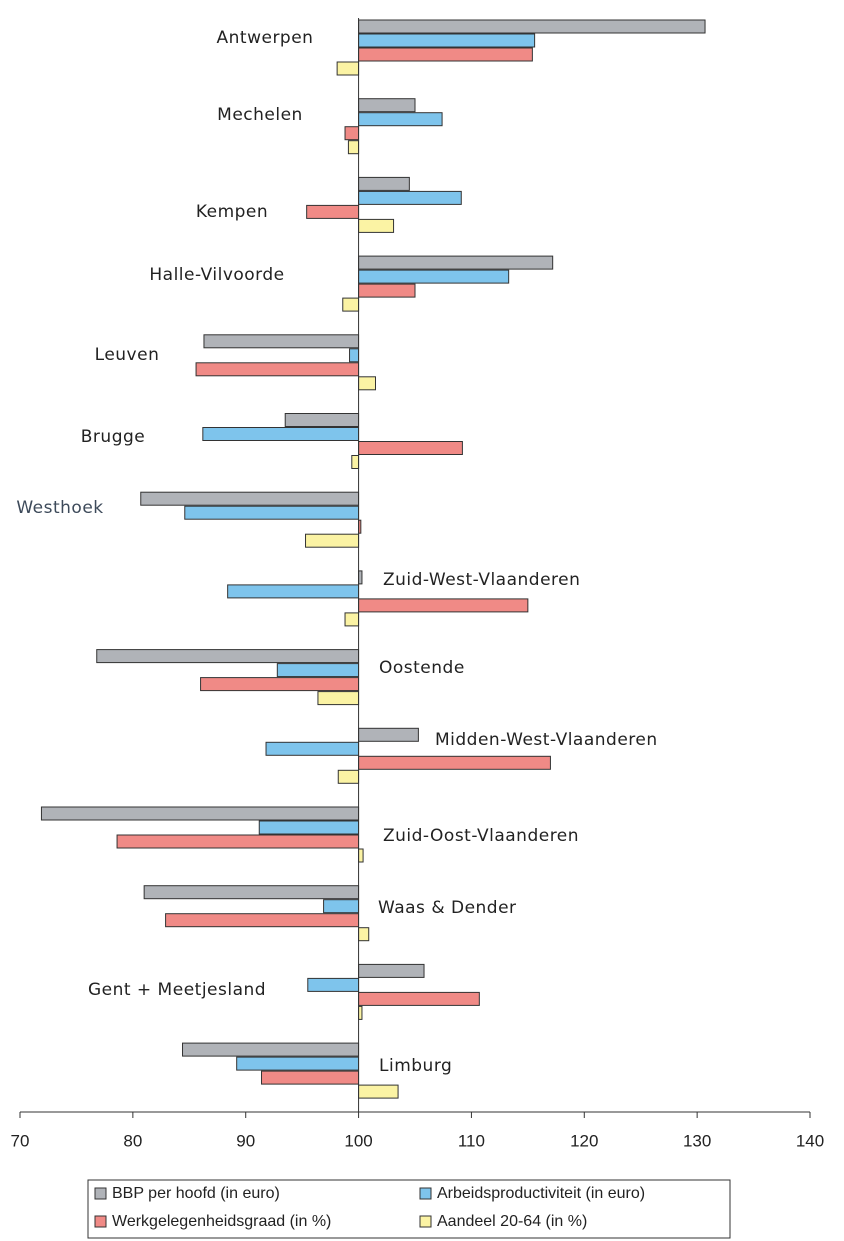 The width and height of the screenshot is (844, 1241). What do you see at coordinates (471, 1140) in the screenshot?
I see `x-tick-label: 110` at bounding box center [471, 1140].